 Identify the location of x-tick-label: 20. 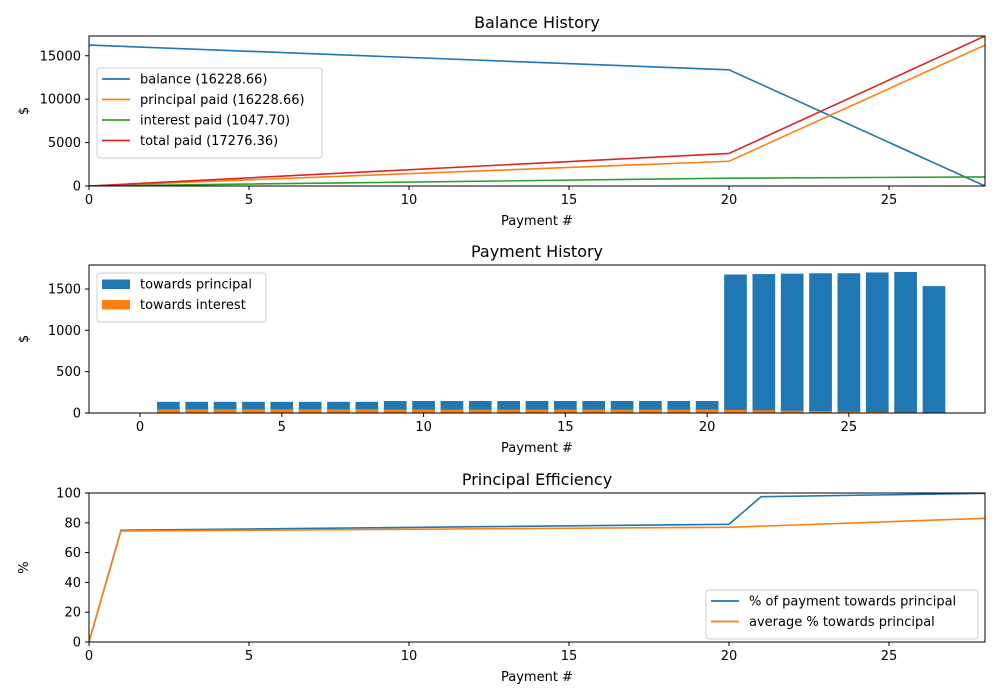
(729, 200).